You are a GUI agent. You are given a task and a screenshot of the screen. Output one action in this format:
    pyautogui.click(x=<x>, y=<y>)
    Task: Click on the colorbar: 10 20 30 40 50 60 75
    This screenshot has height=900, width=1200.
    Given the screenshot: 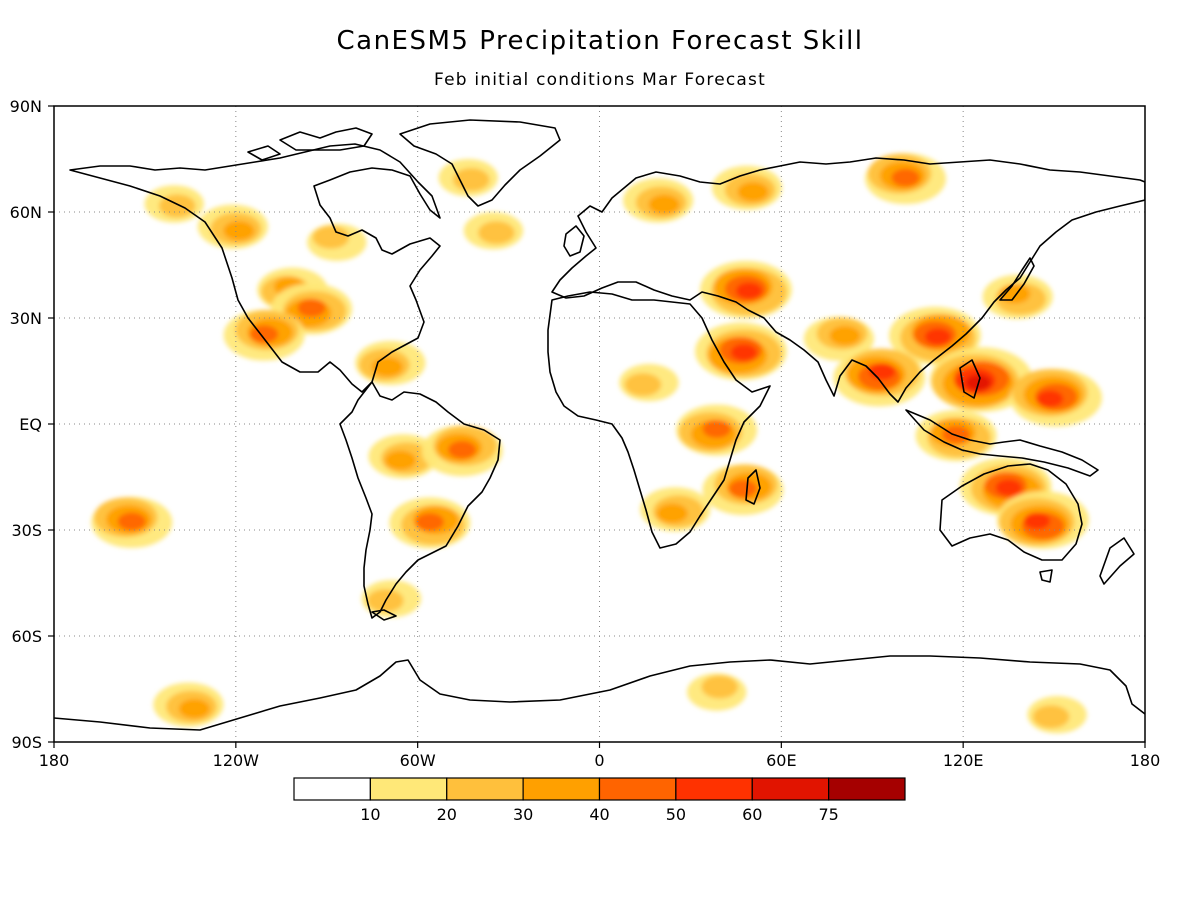 What is the action you would take?
    pyautogui.click(x=599, y=800)
    